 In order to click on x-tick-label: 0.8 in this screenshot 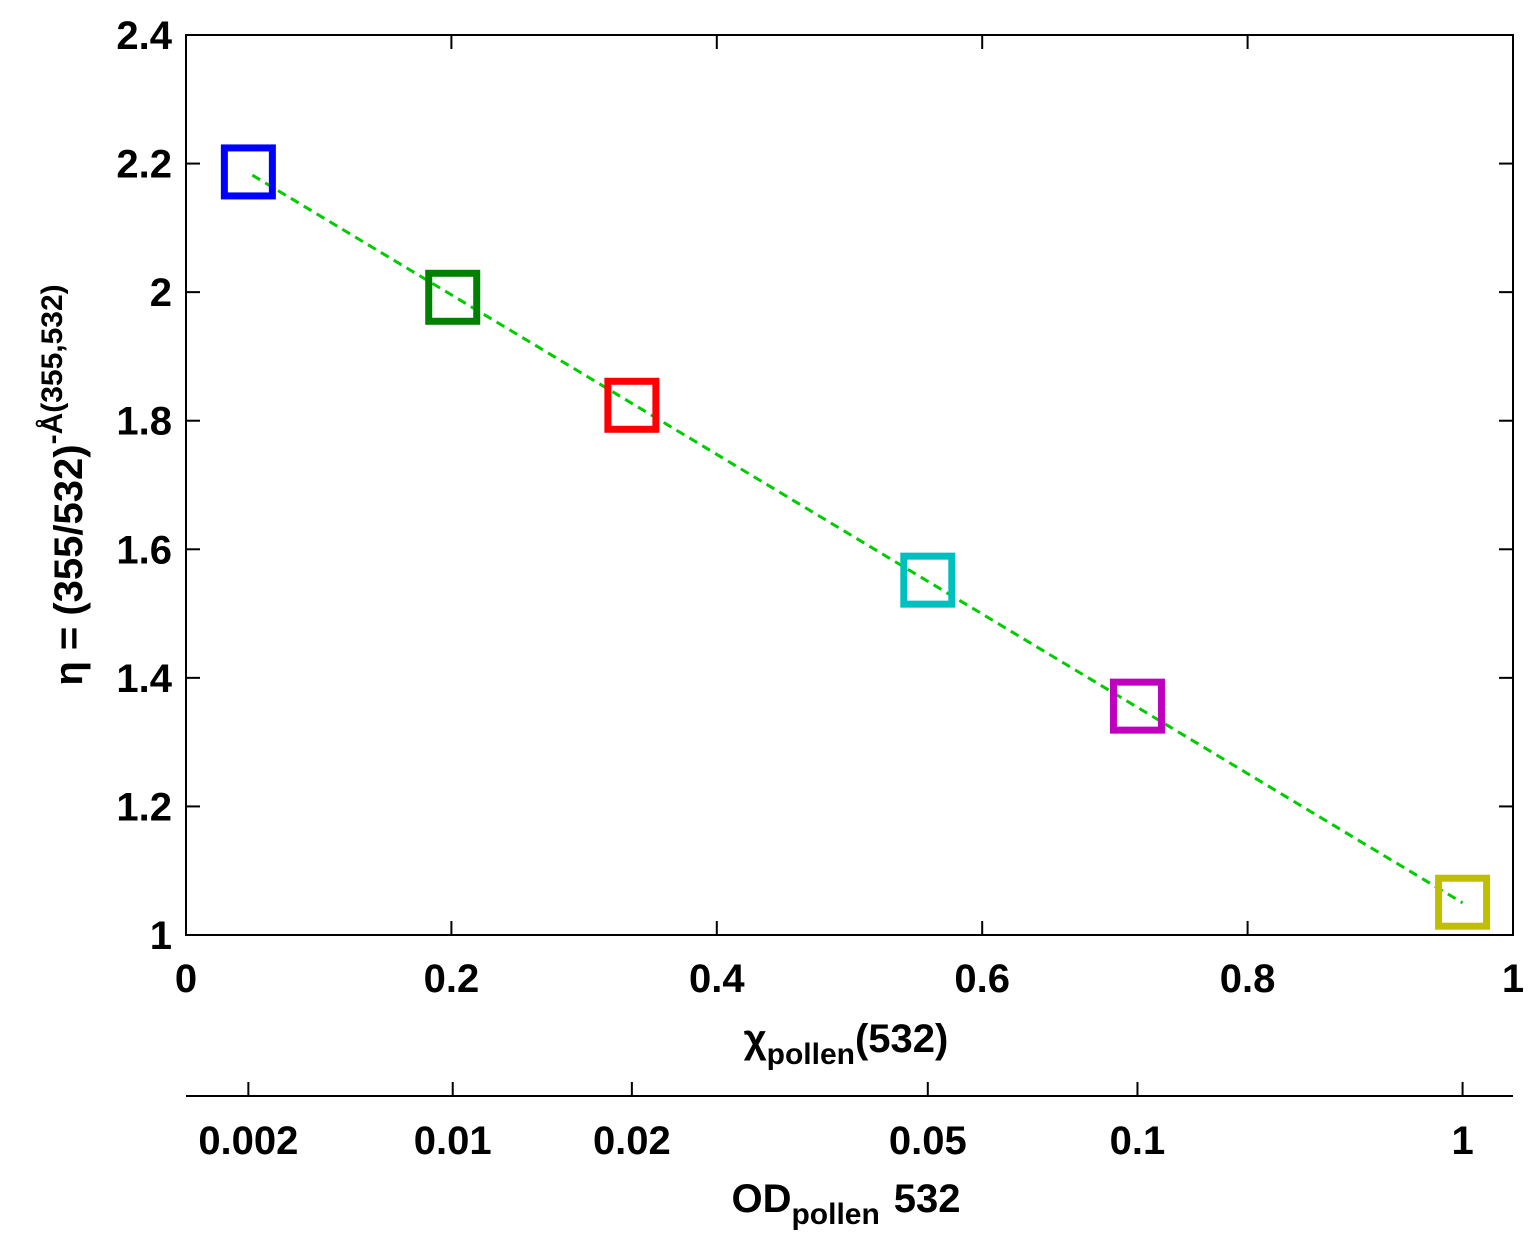, I will do `click(1248, 979)`.